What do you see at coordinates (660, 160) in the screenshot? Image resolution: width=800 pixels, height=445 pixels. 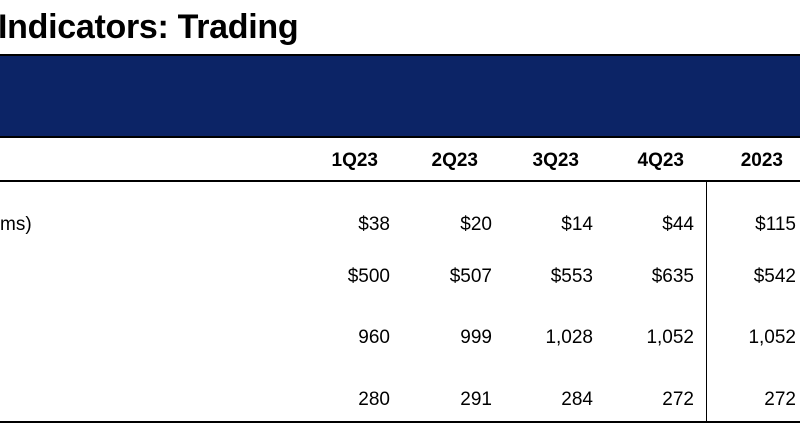 I see `column-header-4q23: 4Q23` at bounding box center [660, 160].